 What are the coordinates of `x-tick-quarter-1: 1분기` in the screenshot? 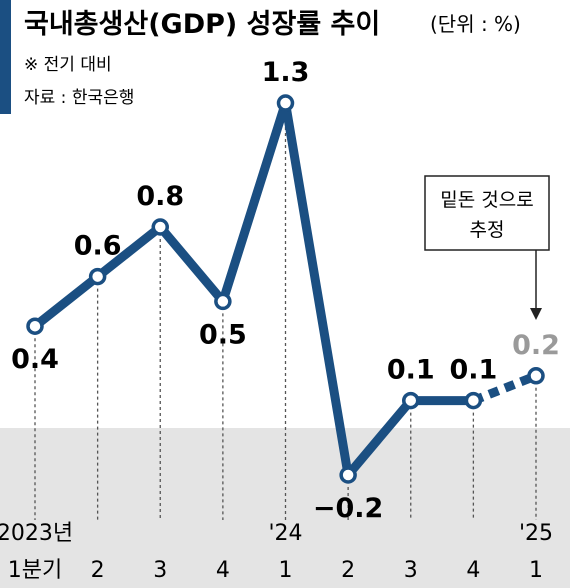 It's located at (35, 570).